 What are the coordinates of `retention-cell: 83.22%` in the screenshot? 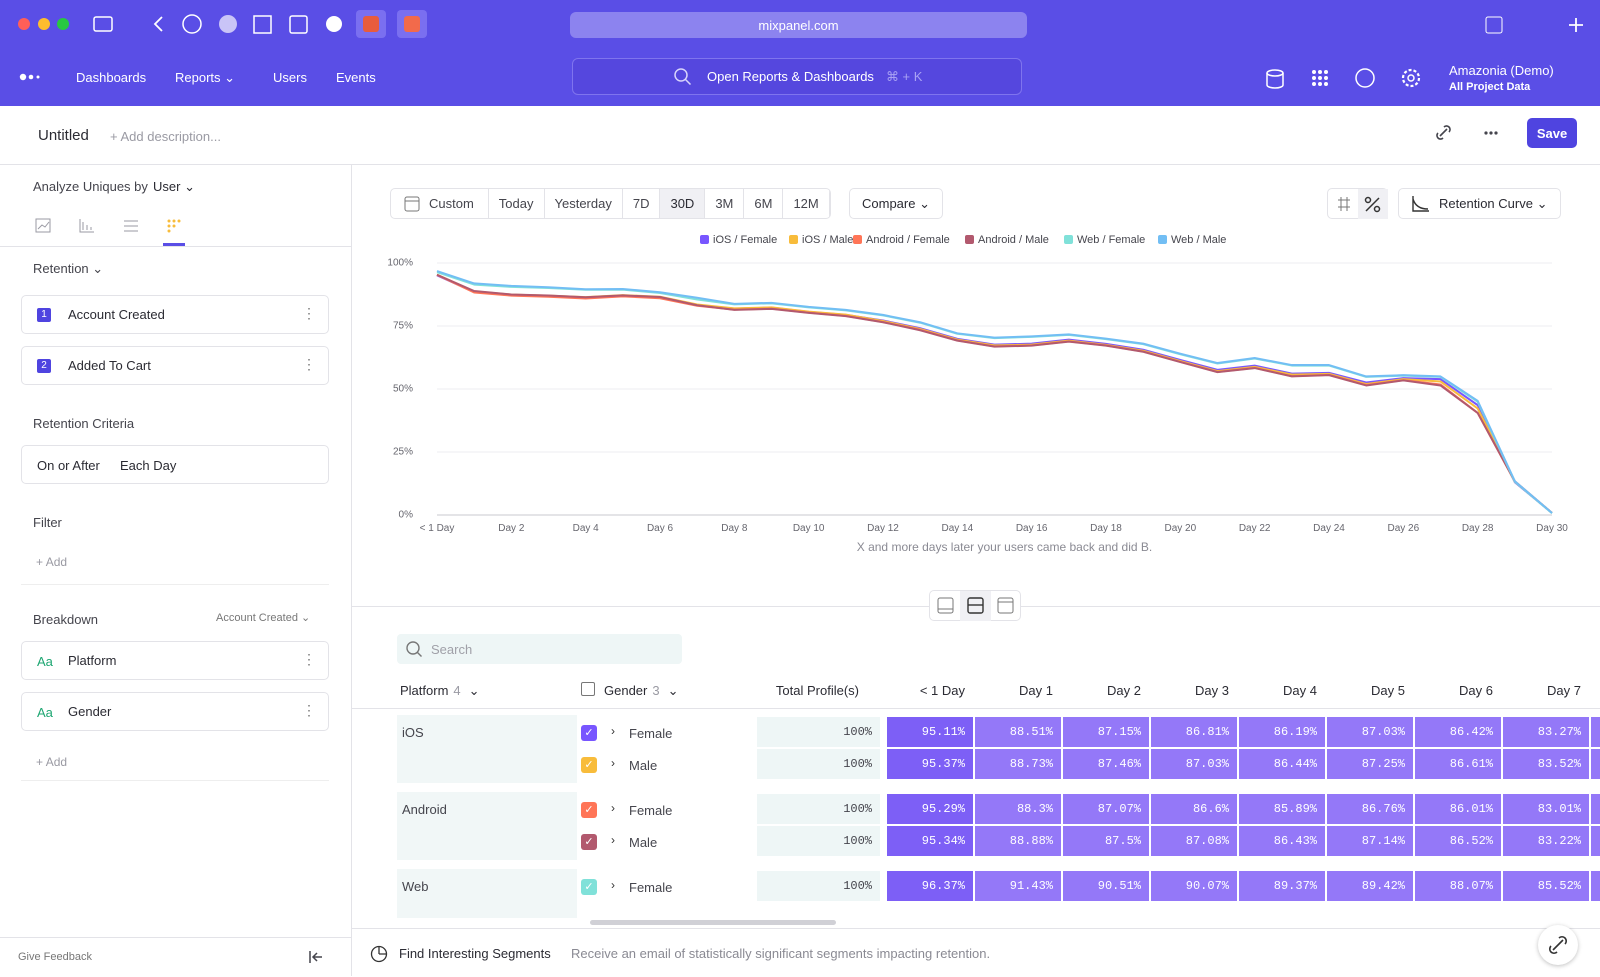 It's located at (1546, 841).